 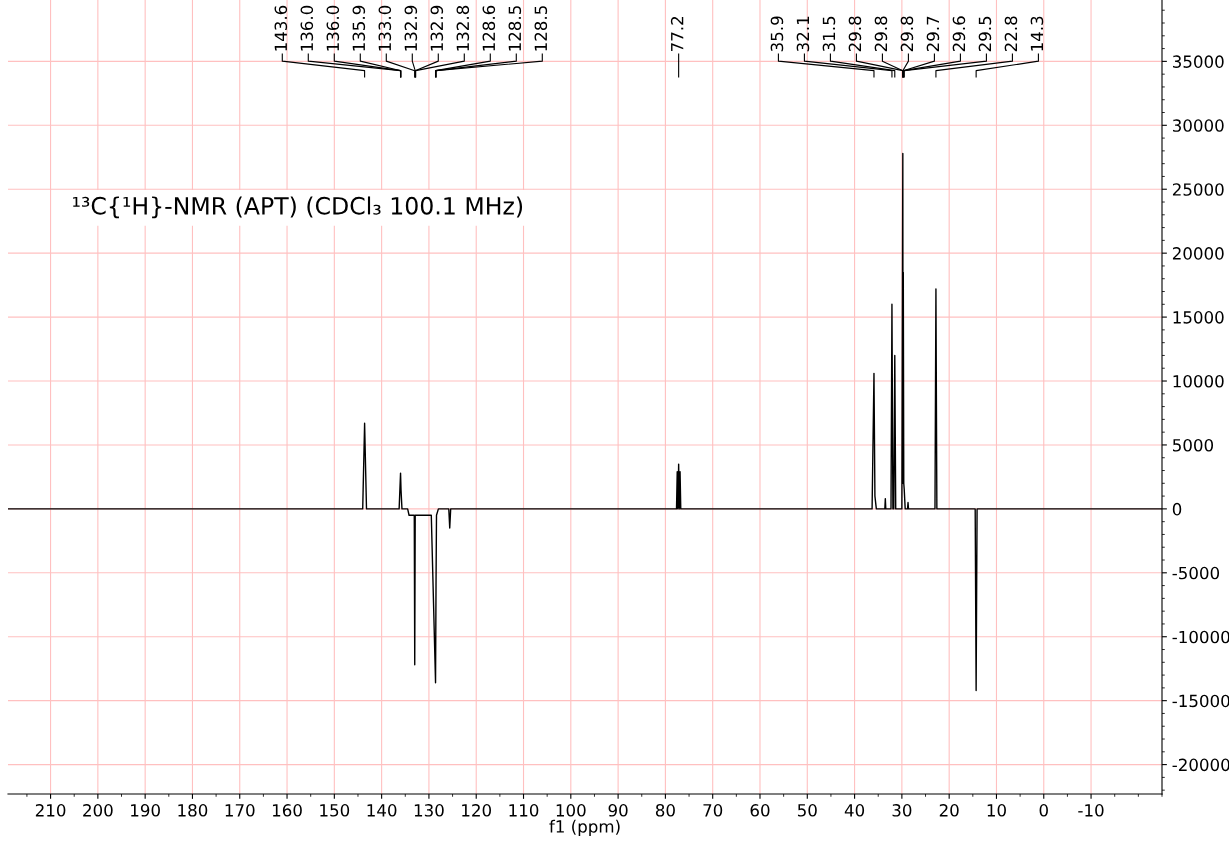 I want to click on y-tick-label: 0, so click(x=1177, y=509).